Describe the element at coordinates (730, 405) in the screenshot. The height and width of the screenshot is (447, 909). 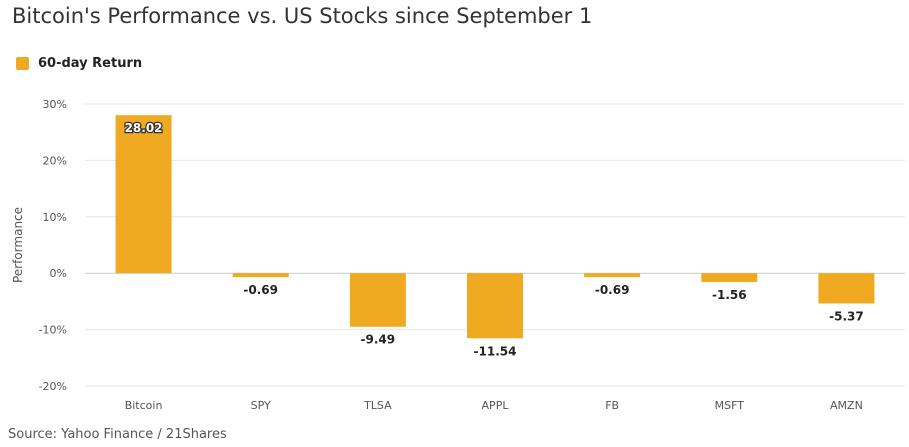
I see `x-tick-label: MSFT` at that location.